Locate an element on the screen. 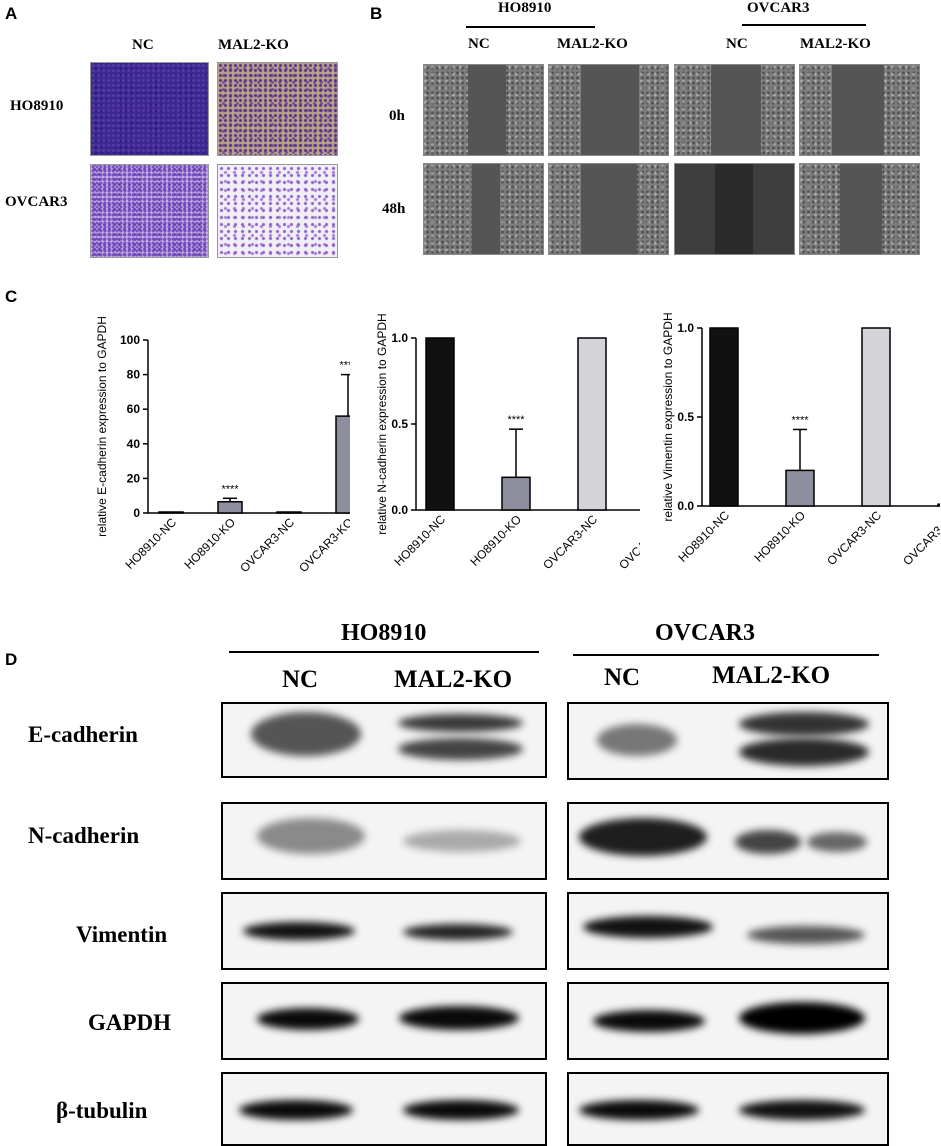 The width and height of the screenshot is (941, 1146). panel-d-group-ovcar3: OVCAR3 is located at coordinates (705, 633).